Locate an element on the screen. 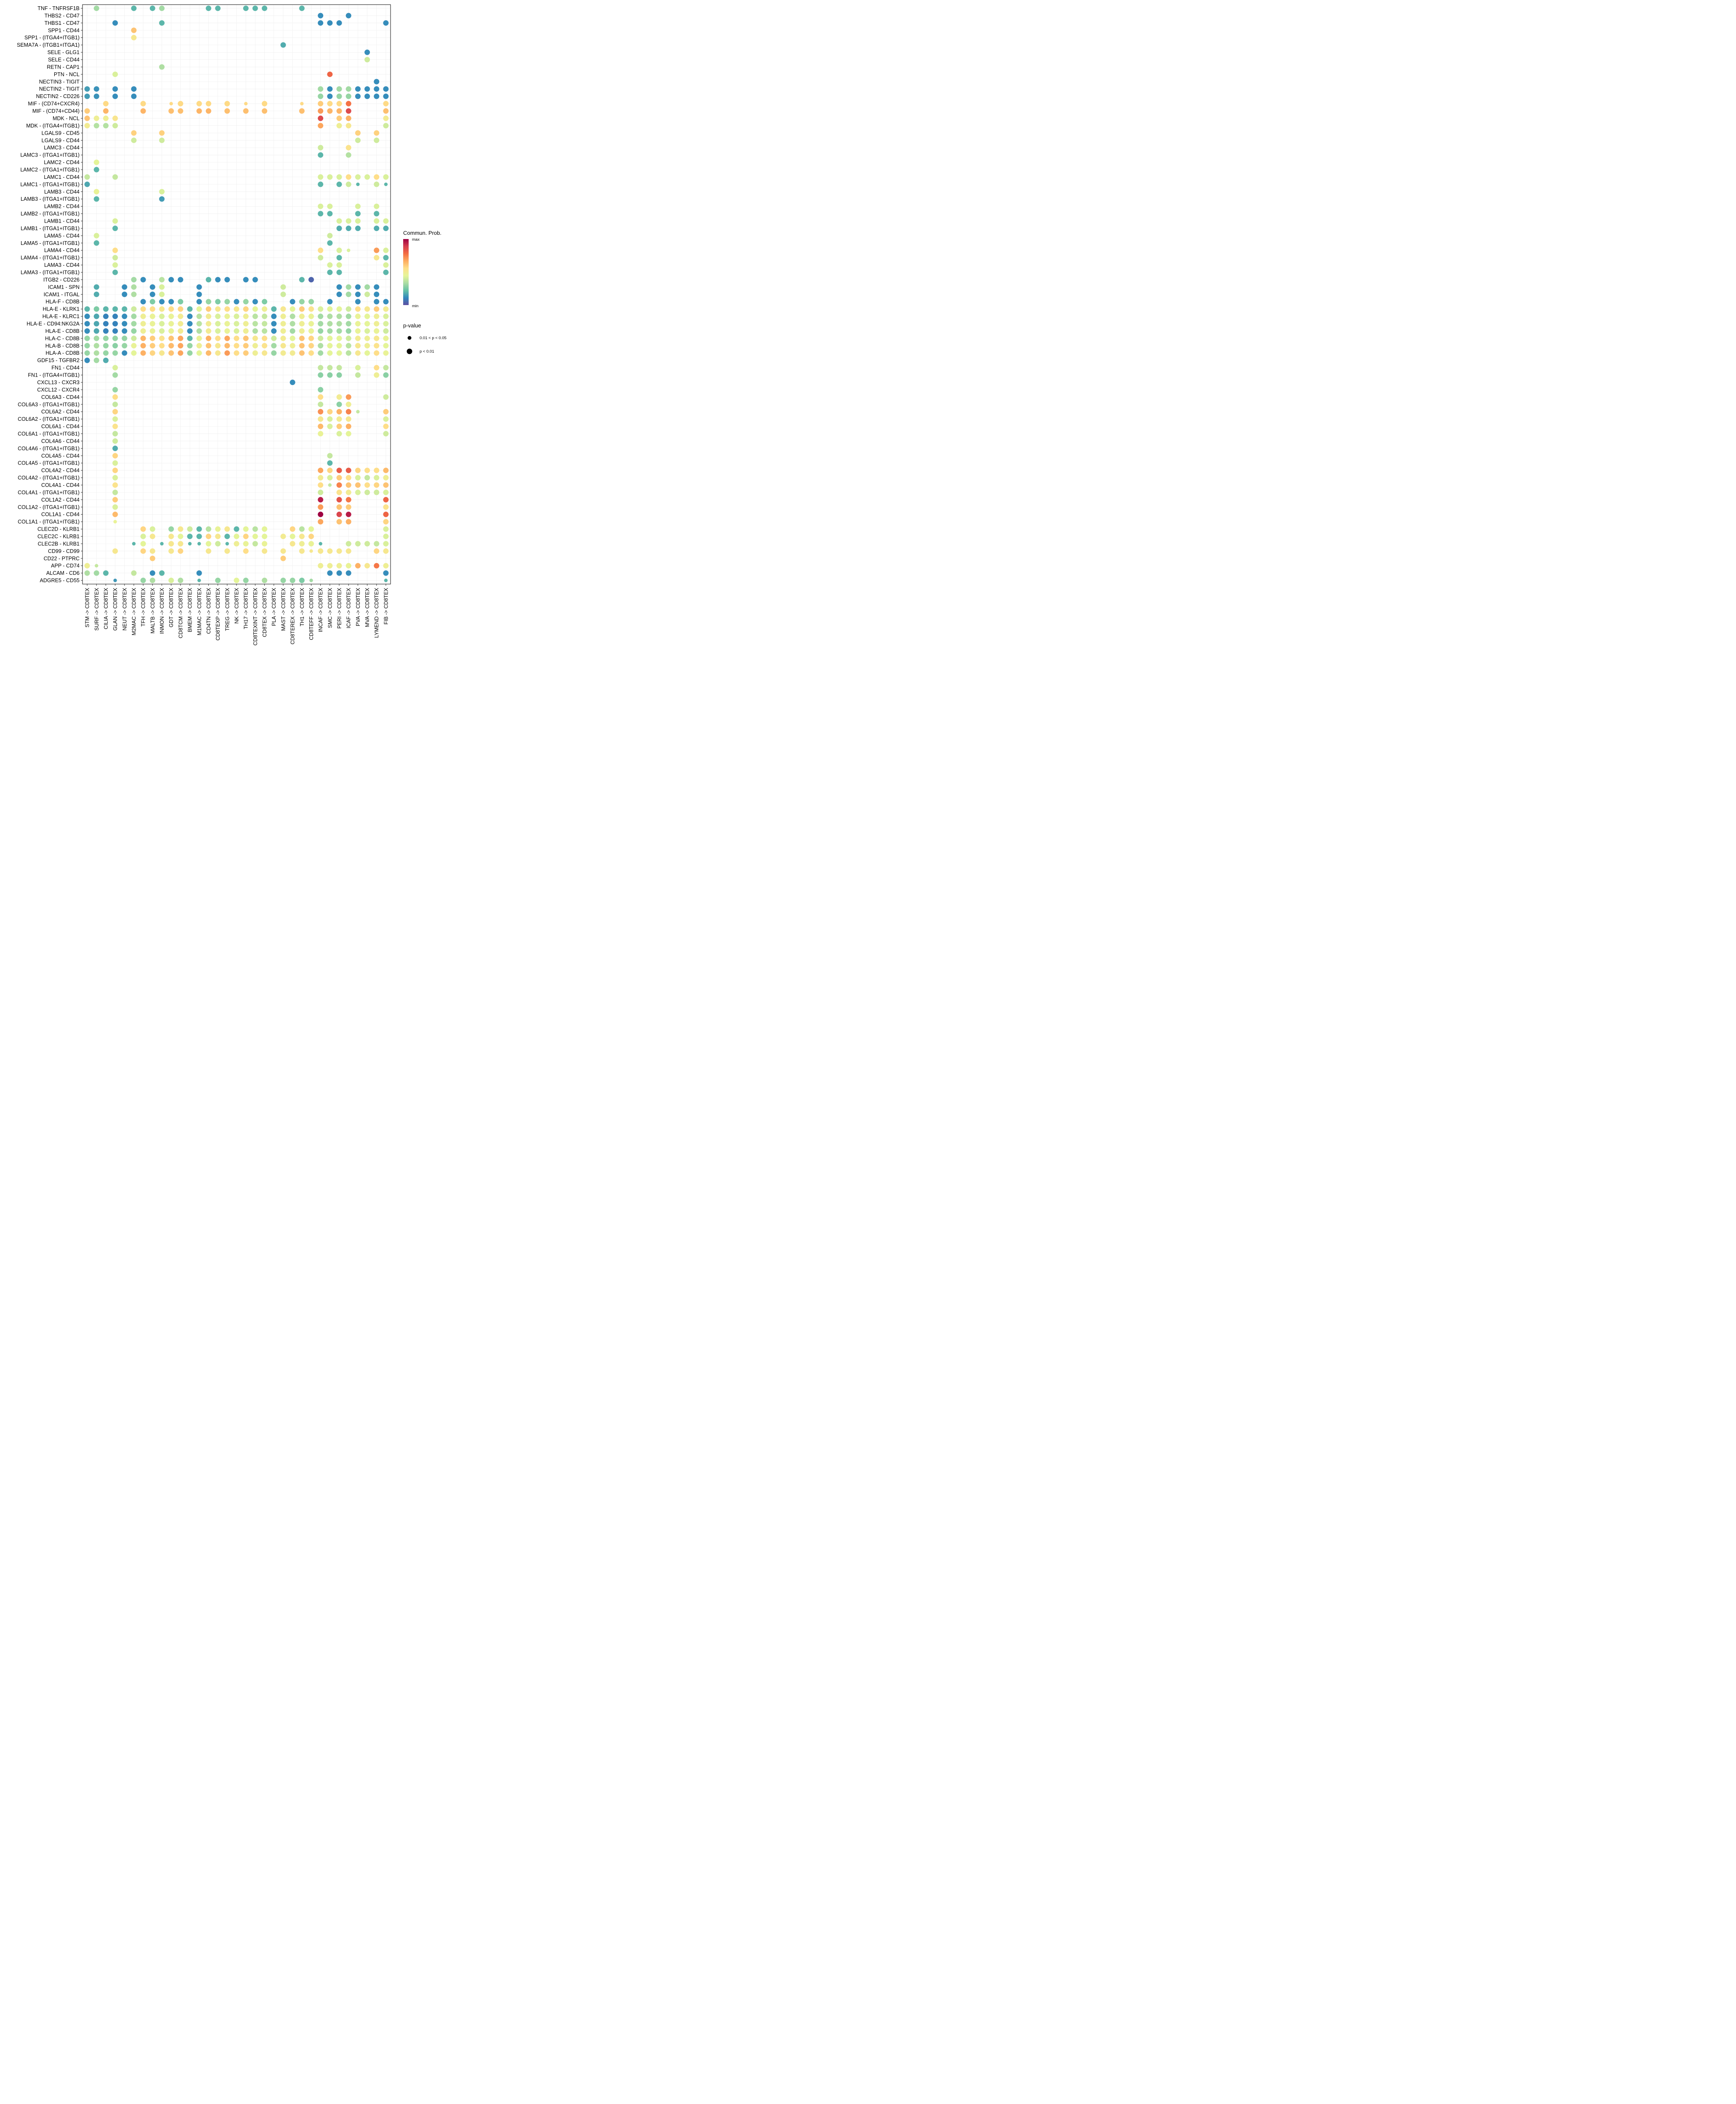  y-tick-label: COL4A1 - (ITGA1+ITGB1) is located at coordinates (49, 492).